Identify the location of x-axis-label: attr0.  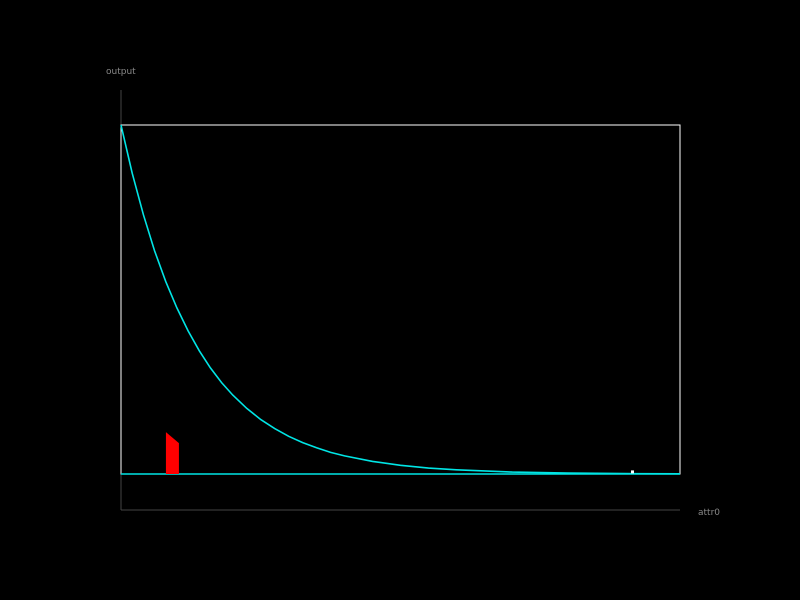
(709, 513).